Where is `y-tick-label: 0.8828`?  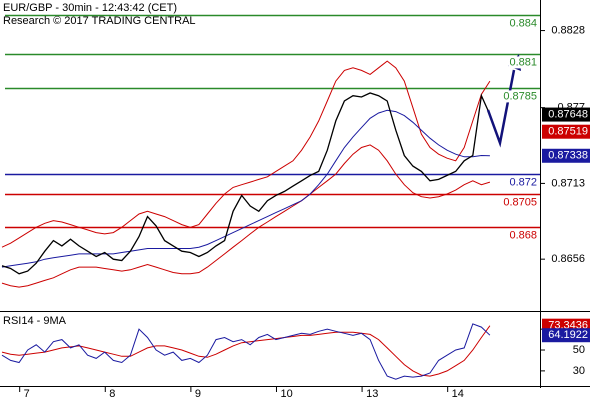 y-tick-label: 0.8828 is located at coordinates (568, 30).